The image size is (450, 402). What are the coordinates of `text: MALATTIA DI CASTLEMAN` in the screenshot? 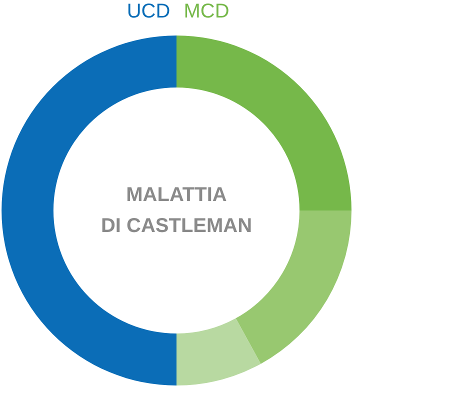 It's located at (176, 210).